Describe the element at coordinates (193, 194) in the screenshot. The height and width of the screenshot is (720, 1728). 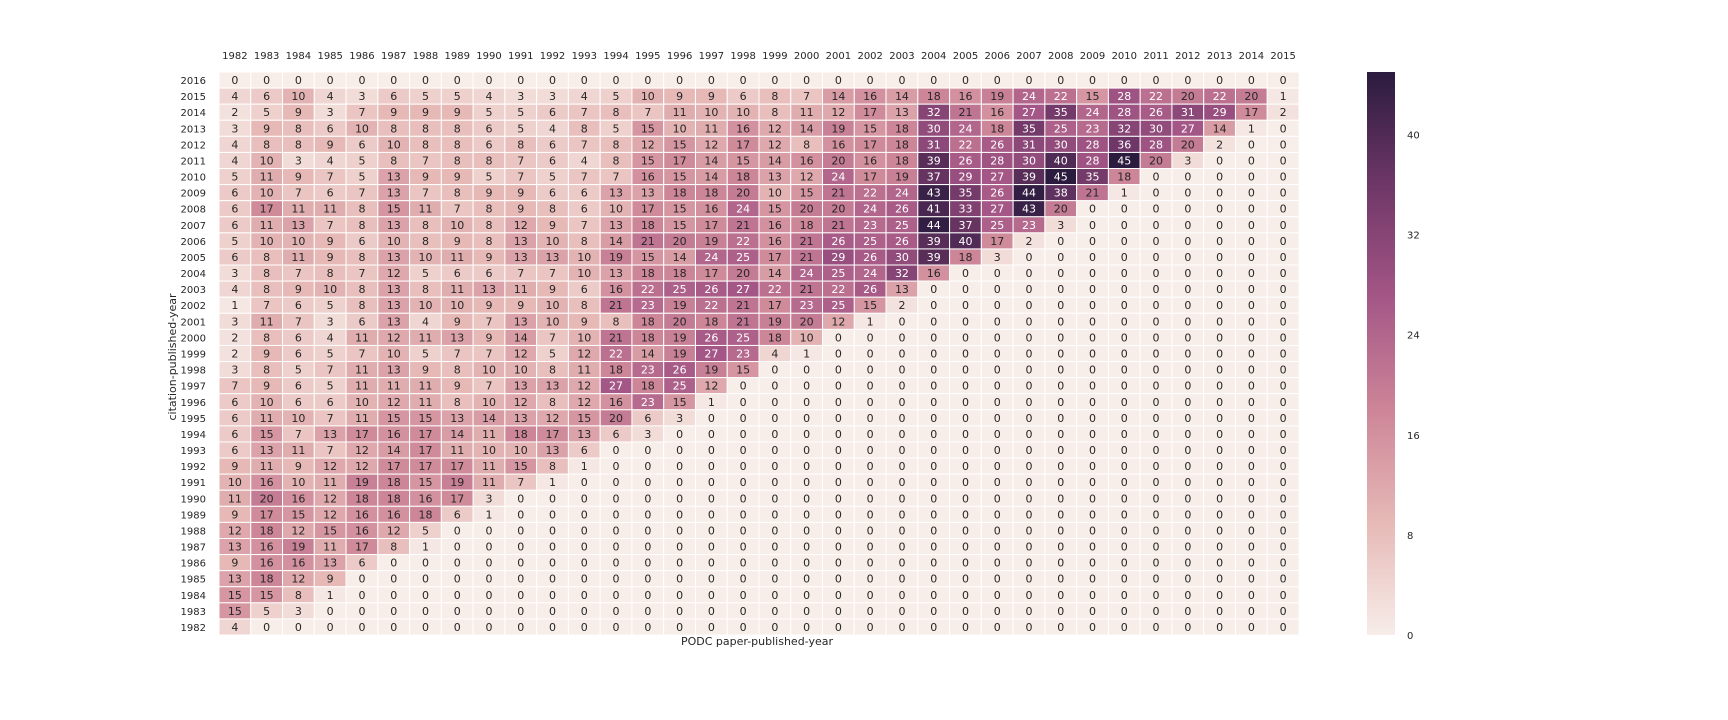
I see `y-tick-label: 2009` at that location.